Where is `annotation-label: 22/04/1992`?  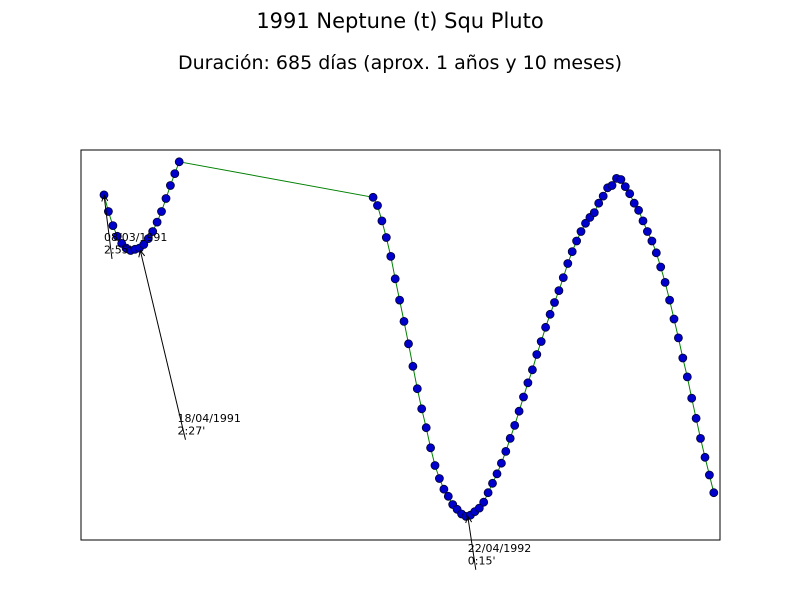 annotation-label: 22/04/1992 is located at coordinates (499, 548).